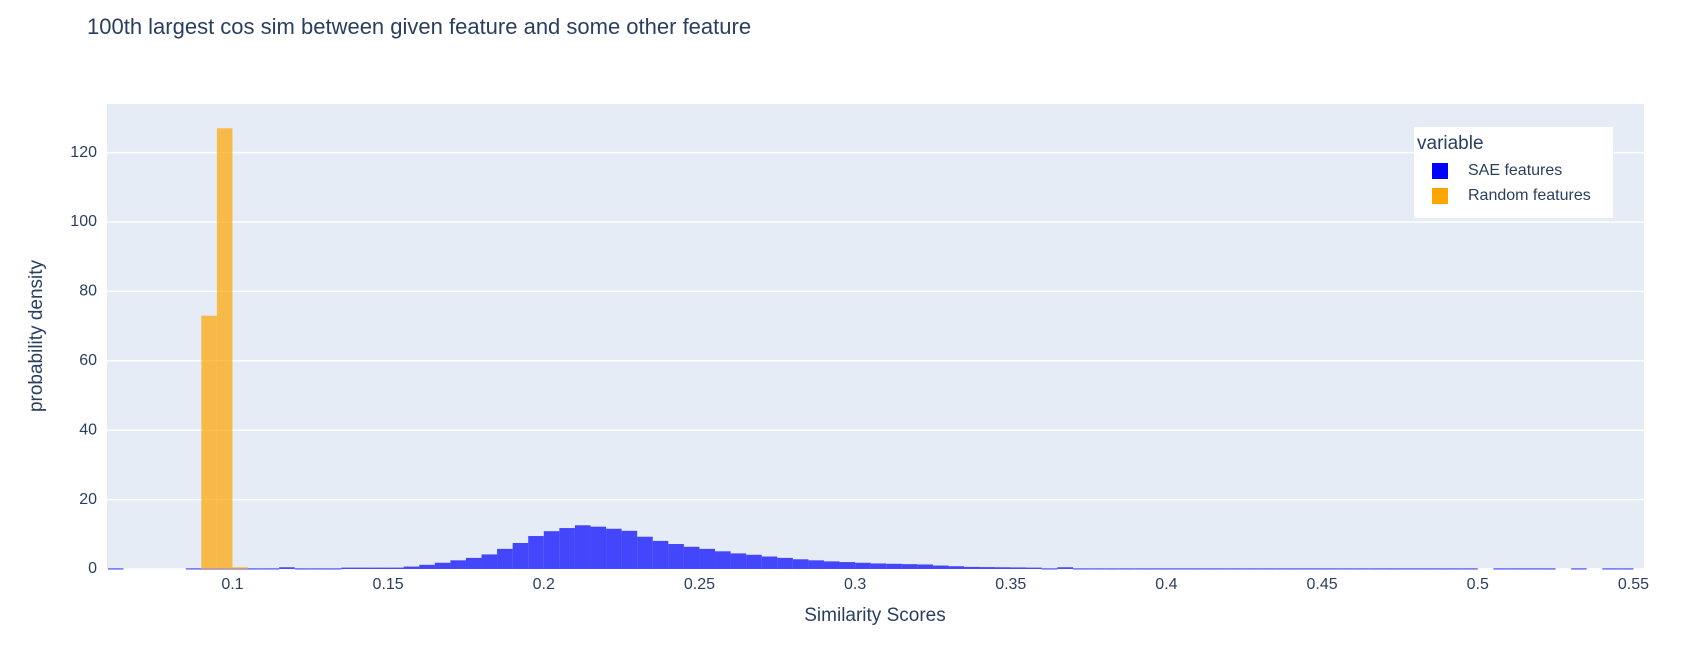  What do you see at coordinates (855, 584) in the screenshot?
I see `x-tick-label: 0.3` at bounding box center [855, 584].